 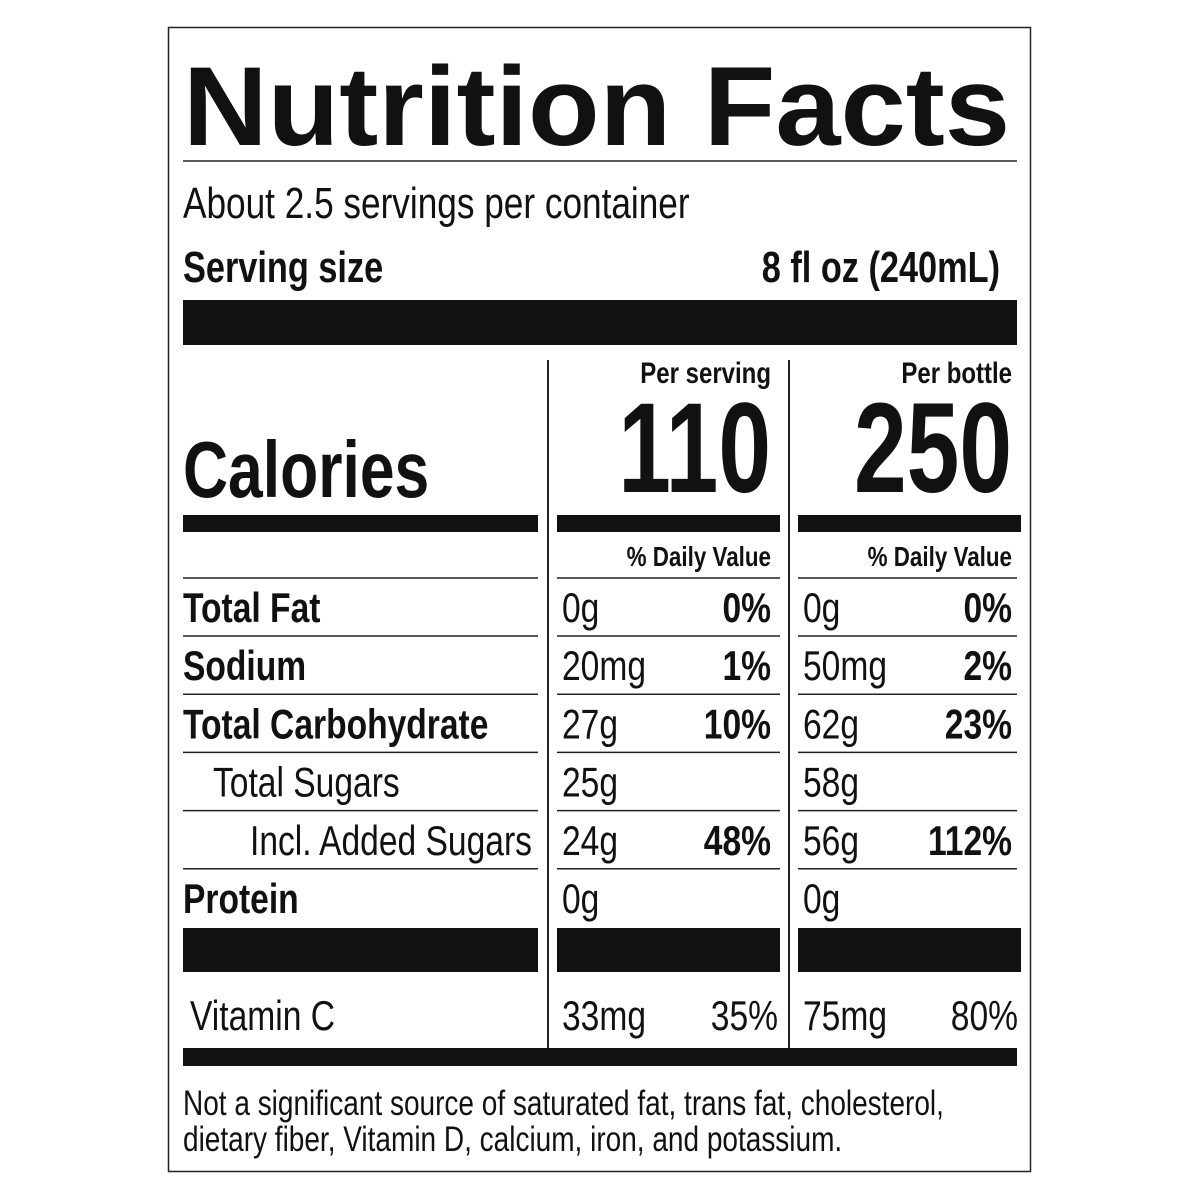 I want to click on servings-per-container: About 2.5 servings per container, so click(x=436, y=203).